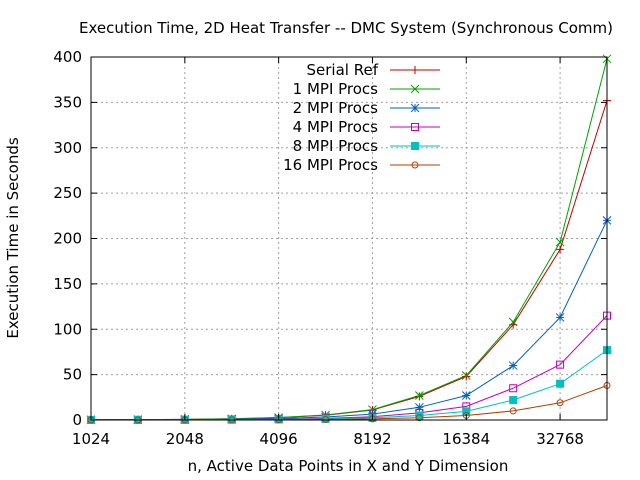 This screenshot has height=480, width=640. Describe the element at coordinates (13, 237) in the screenshot. I see `y-axis-label: Execution Time in Seconds` at that location.